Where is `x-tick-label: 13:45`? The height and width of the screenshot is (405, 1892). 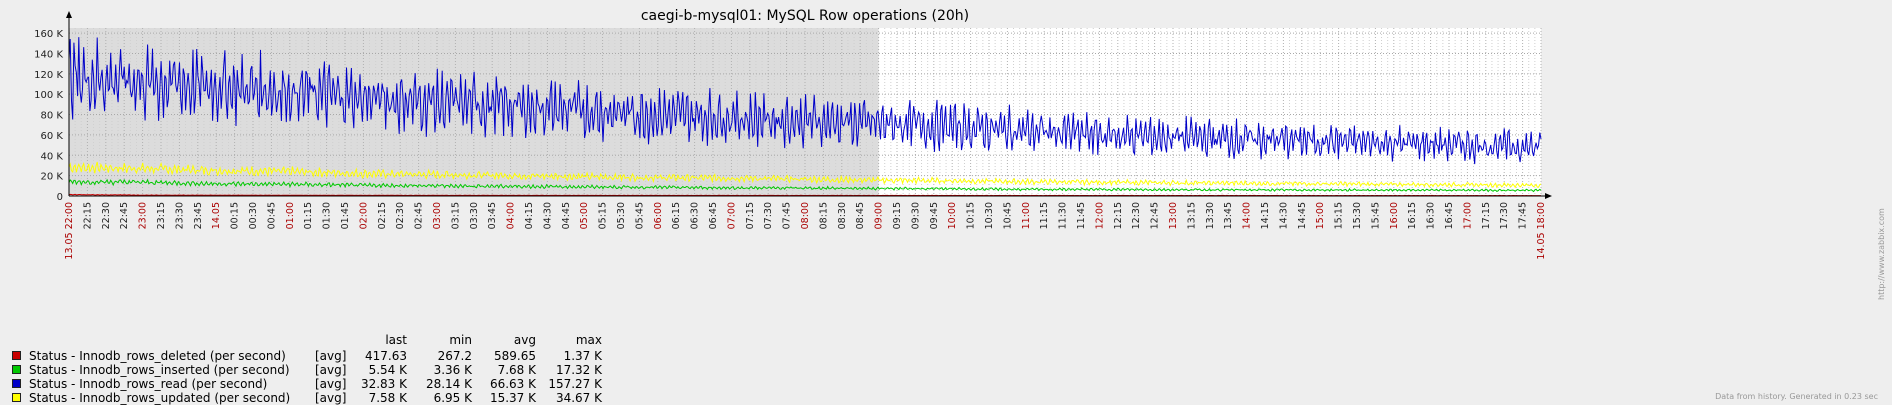 x-tick-label: 13:45 is located at coordinates (1228, 215).